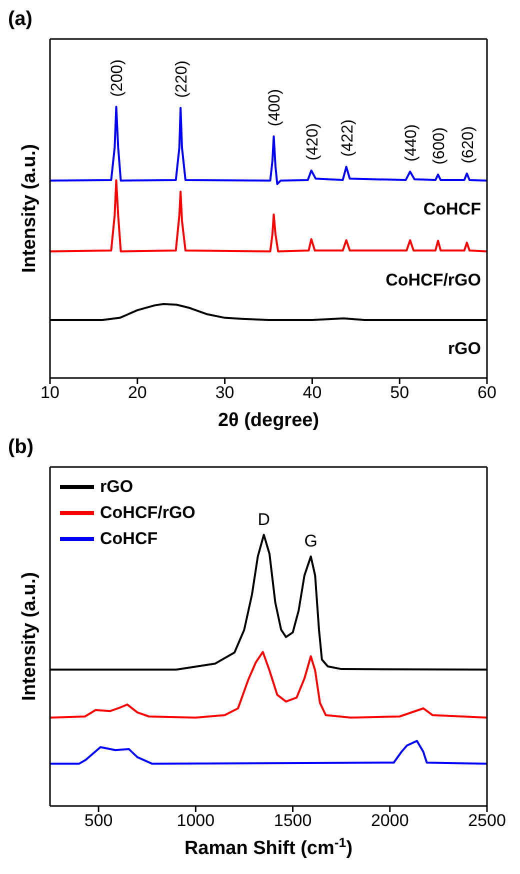 This screenshot has width=520, height=874. I want to click on x-tick-label: 20, so click(137, 392).